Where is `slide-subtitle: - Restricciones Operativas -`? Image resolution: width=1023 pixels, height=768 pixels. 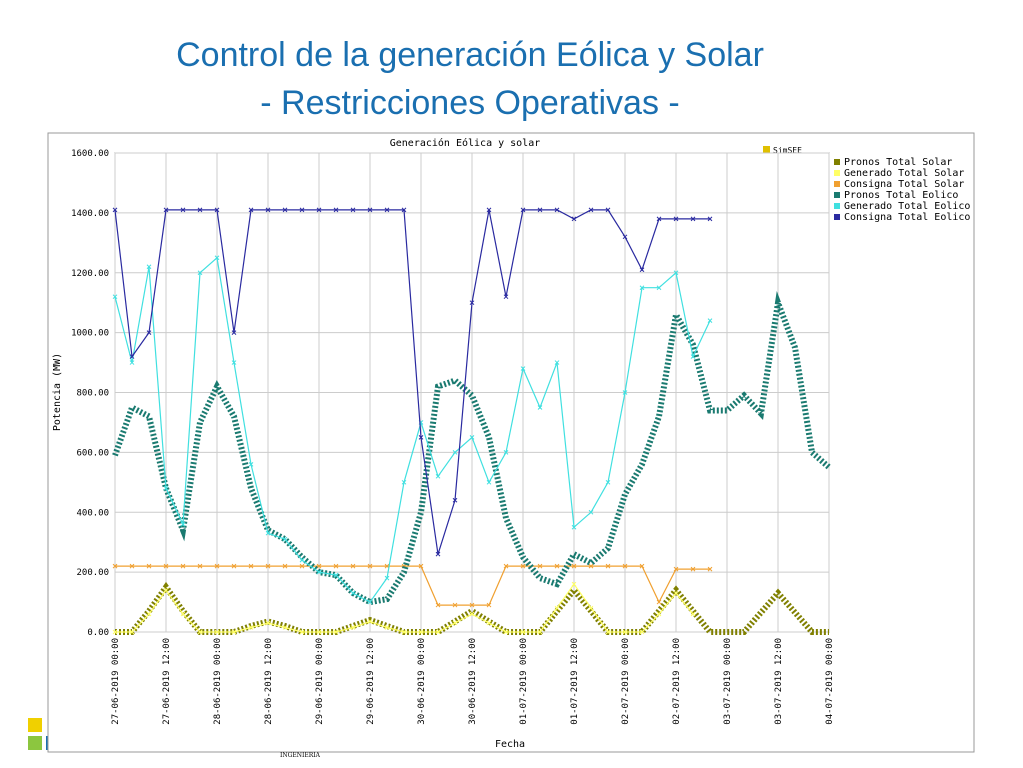
slide-subtitle: - Restricciones Operativas - is located at coordinates (470, 103).